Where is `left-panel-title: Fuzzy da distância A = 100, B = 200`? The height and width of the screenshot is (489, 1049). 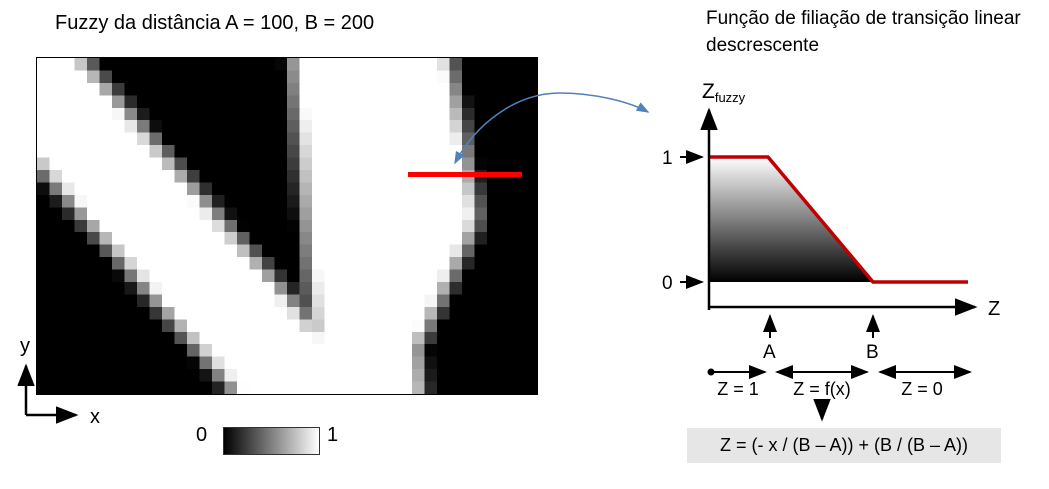 left-panel-title: Fuzzy da distância A = 100, B = 200 is located at coordinates (215, 23).